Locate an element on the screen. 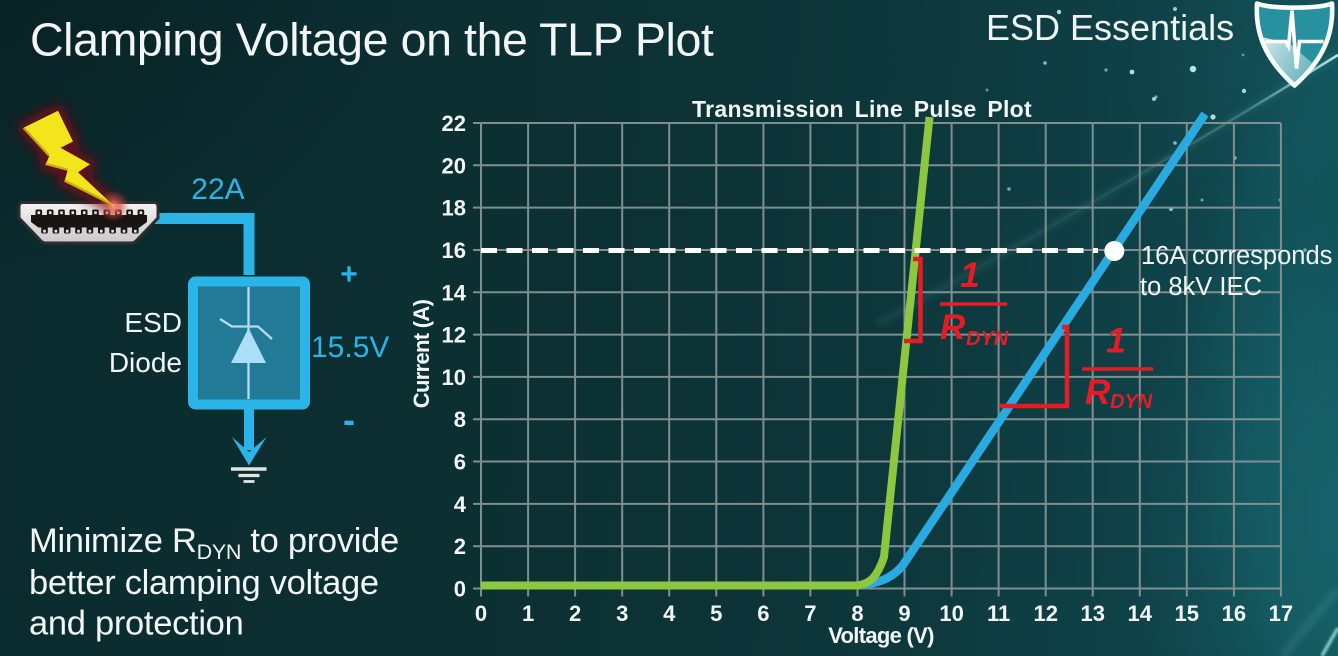 This screenshot has height=656, width=1338. svg-text: 16A corresponds is located at coordinates (1236, 256).